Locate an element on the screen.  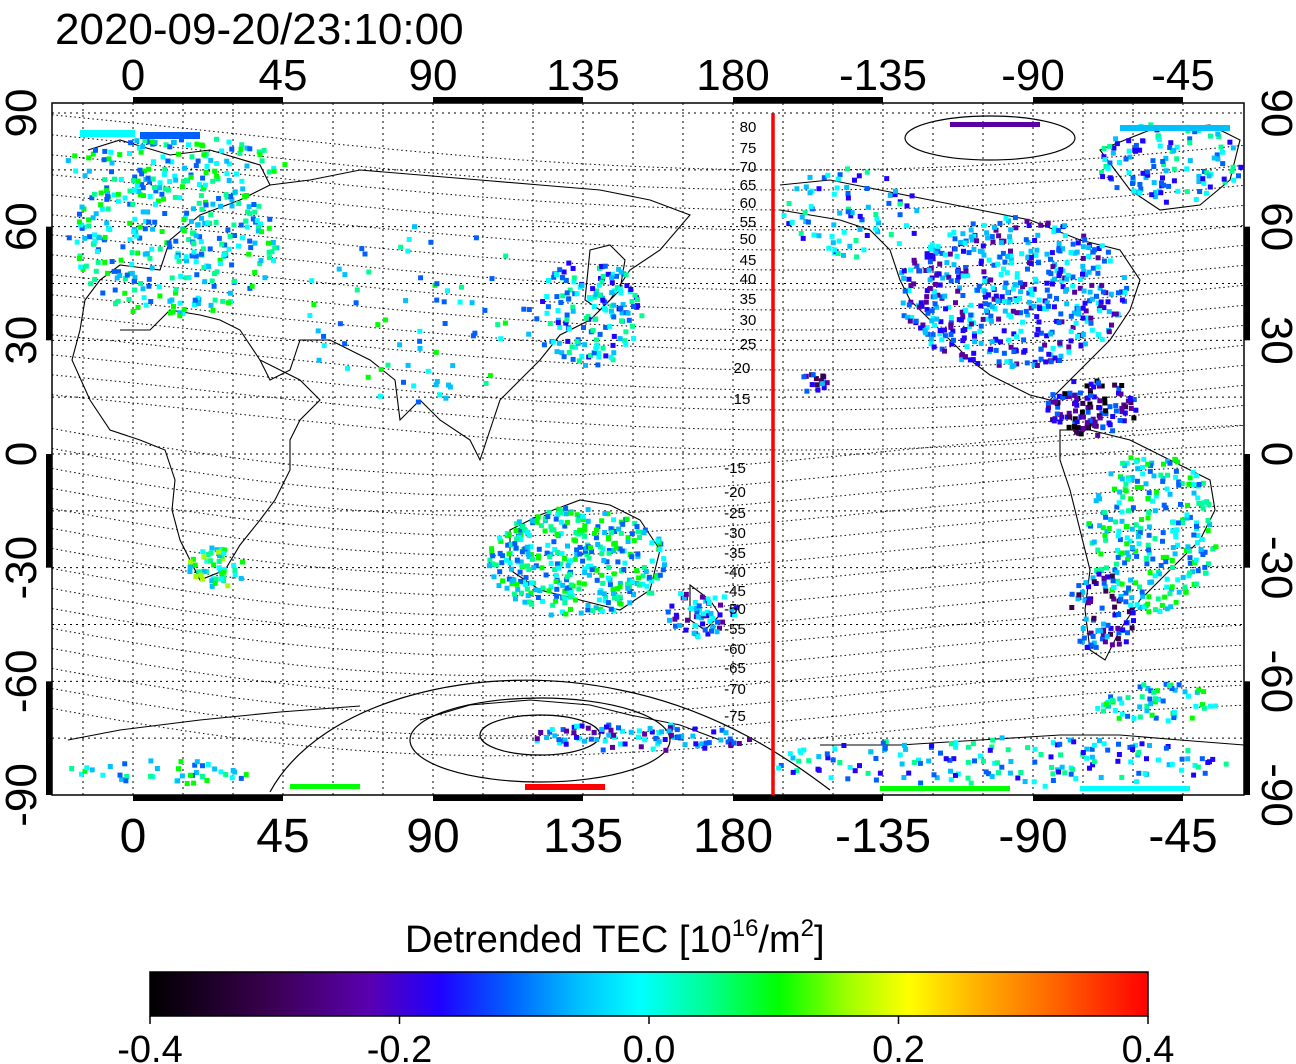
contour-line is located at coordinates (648, 730).